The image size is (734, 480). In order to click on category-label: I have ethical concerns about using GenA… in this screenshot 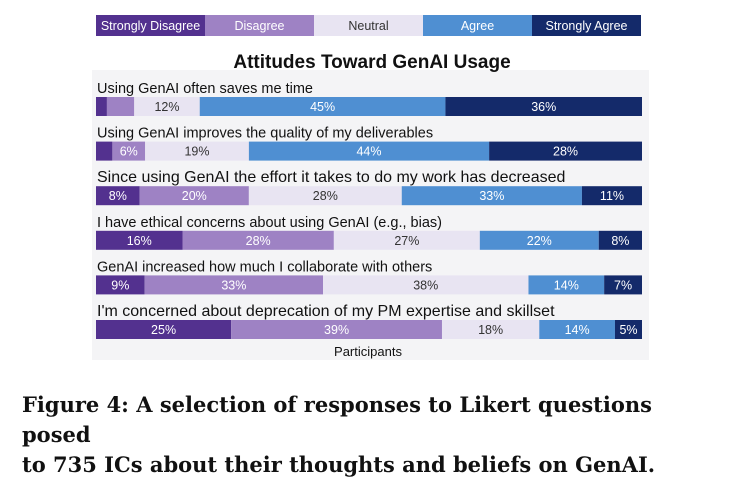, I will do `click(269, 223)`.